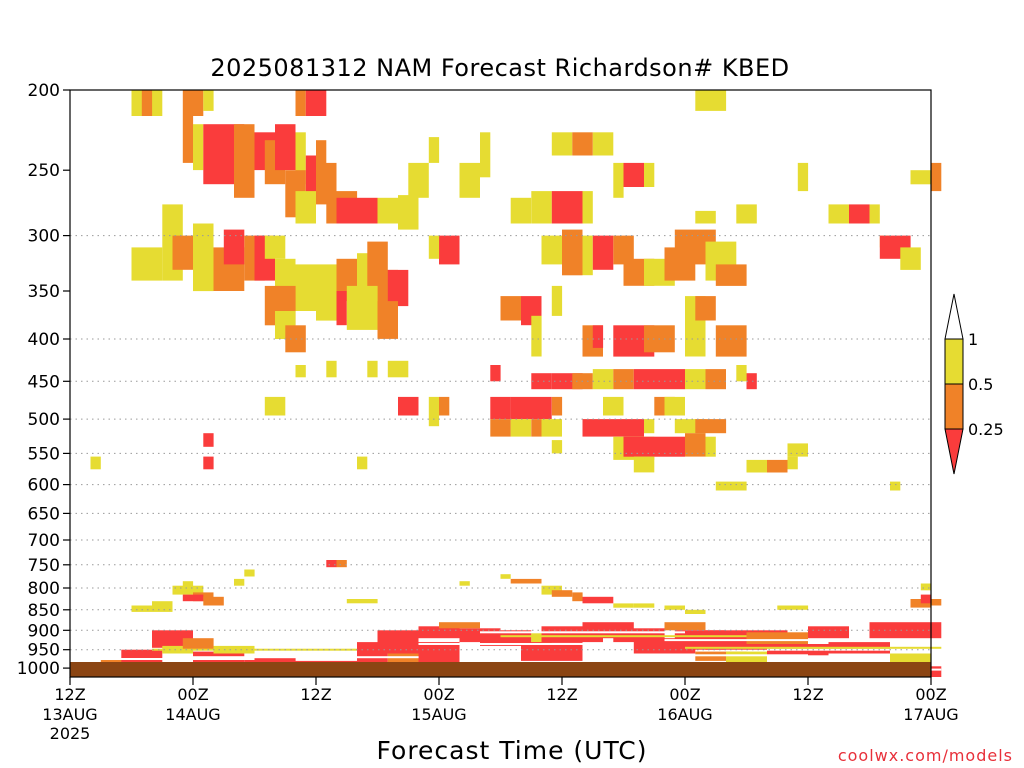 The height and width of the screenshot is (768, 1024). What do you see at coordinates (44, 340) in the screenshot?
I see `y-tick-label: 400` at bounding box center [44, 340].